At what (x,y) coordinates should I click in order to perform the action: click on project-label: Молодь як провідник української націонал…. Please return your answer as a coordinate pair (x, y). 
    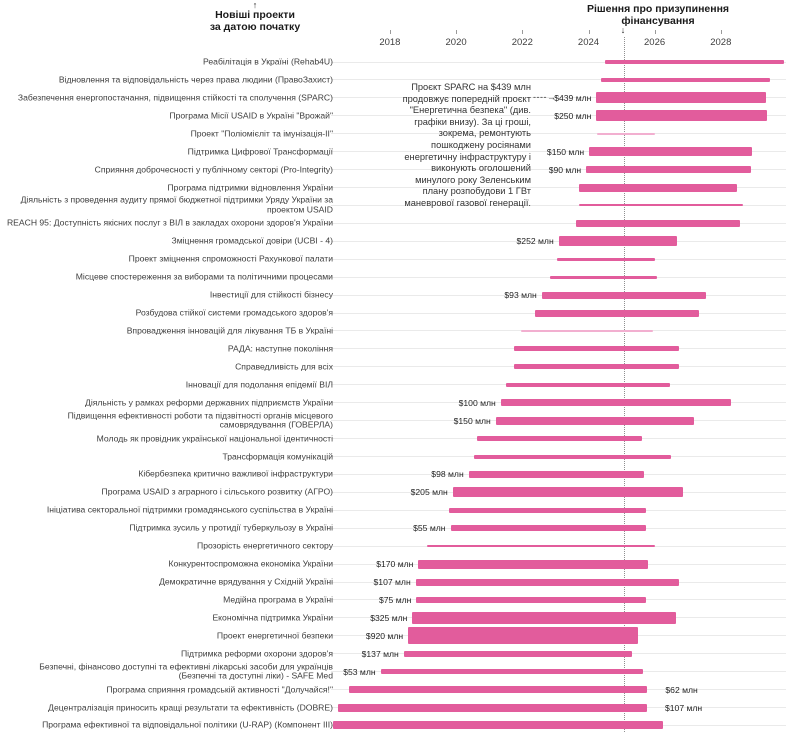
    Looking at the image, I should click on (214, 437).